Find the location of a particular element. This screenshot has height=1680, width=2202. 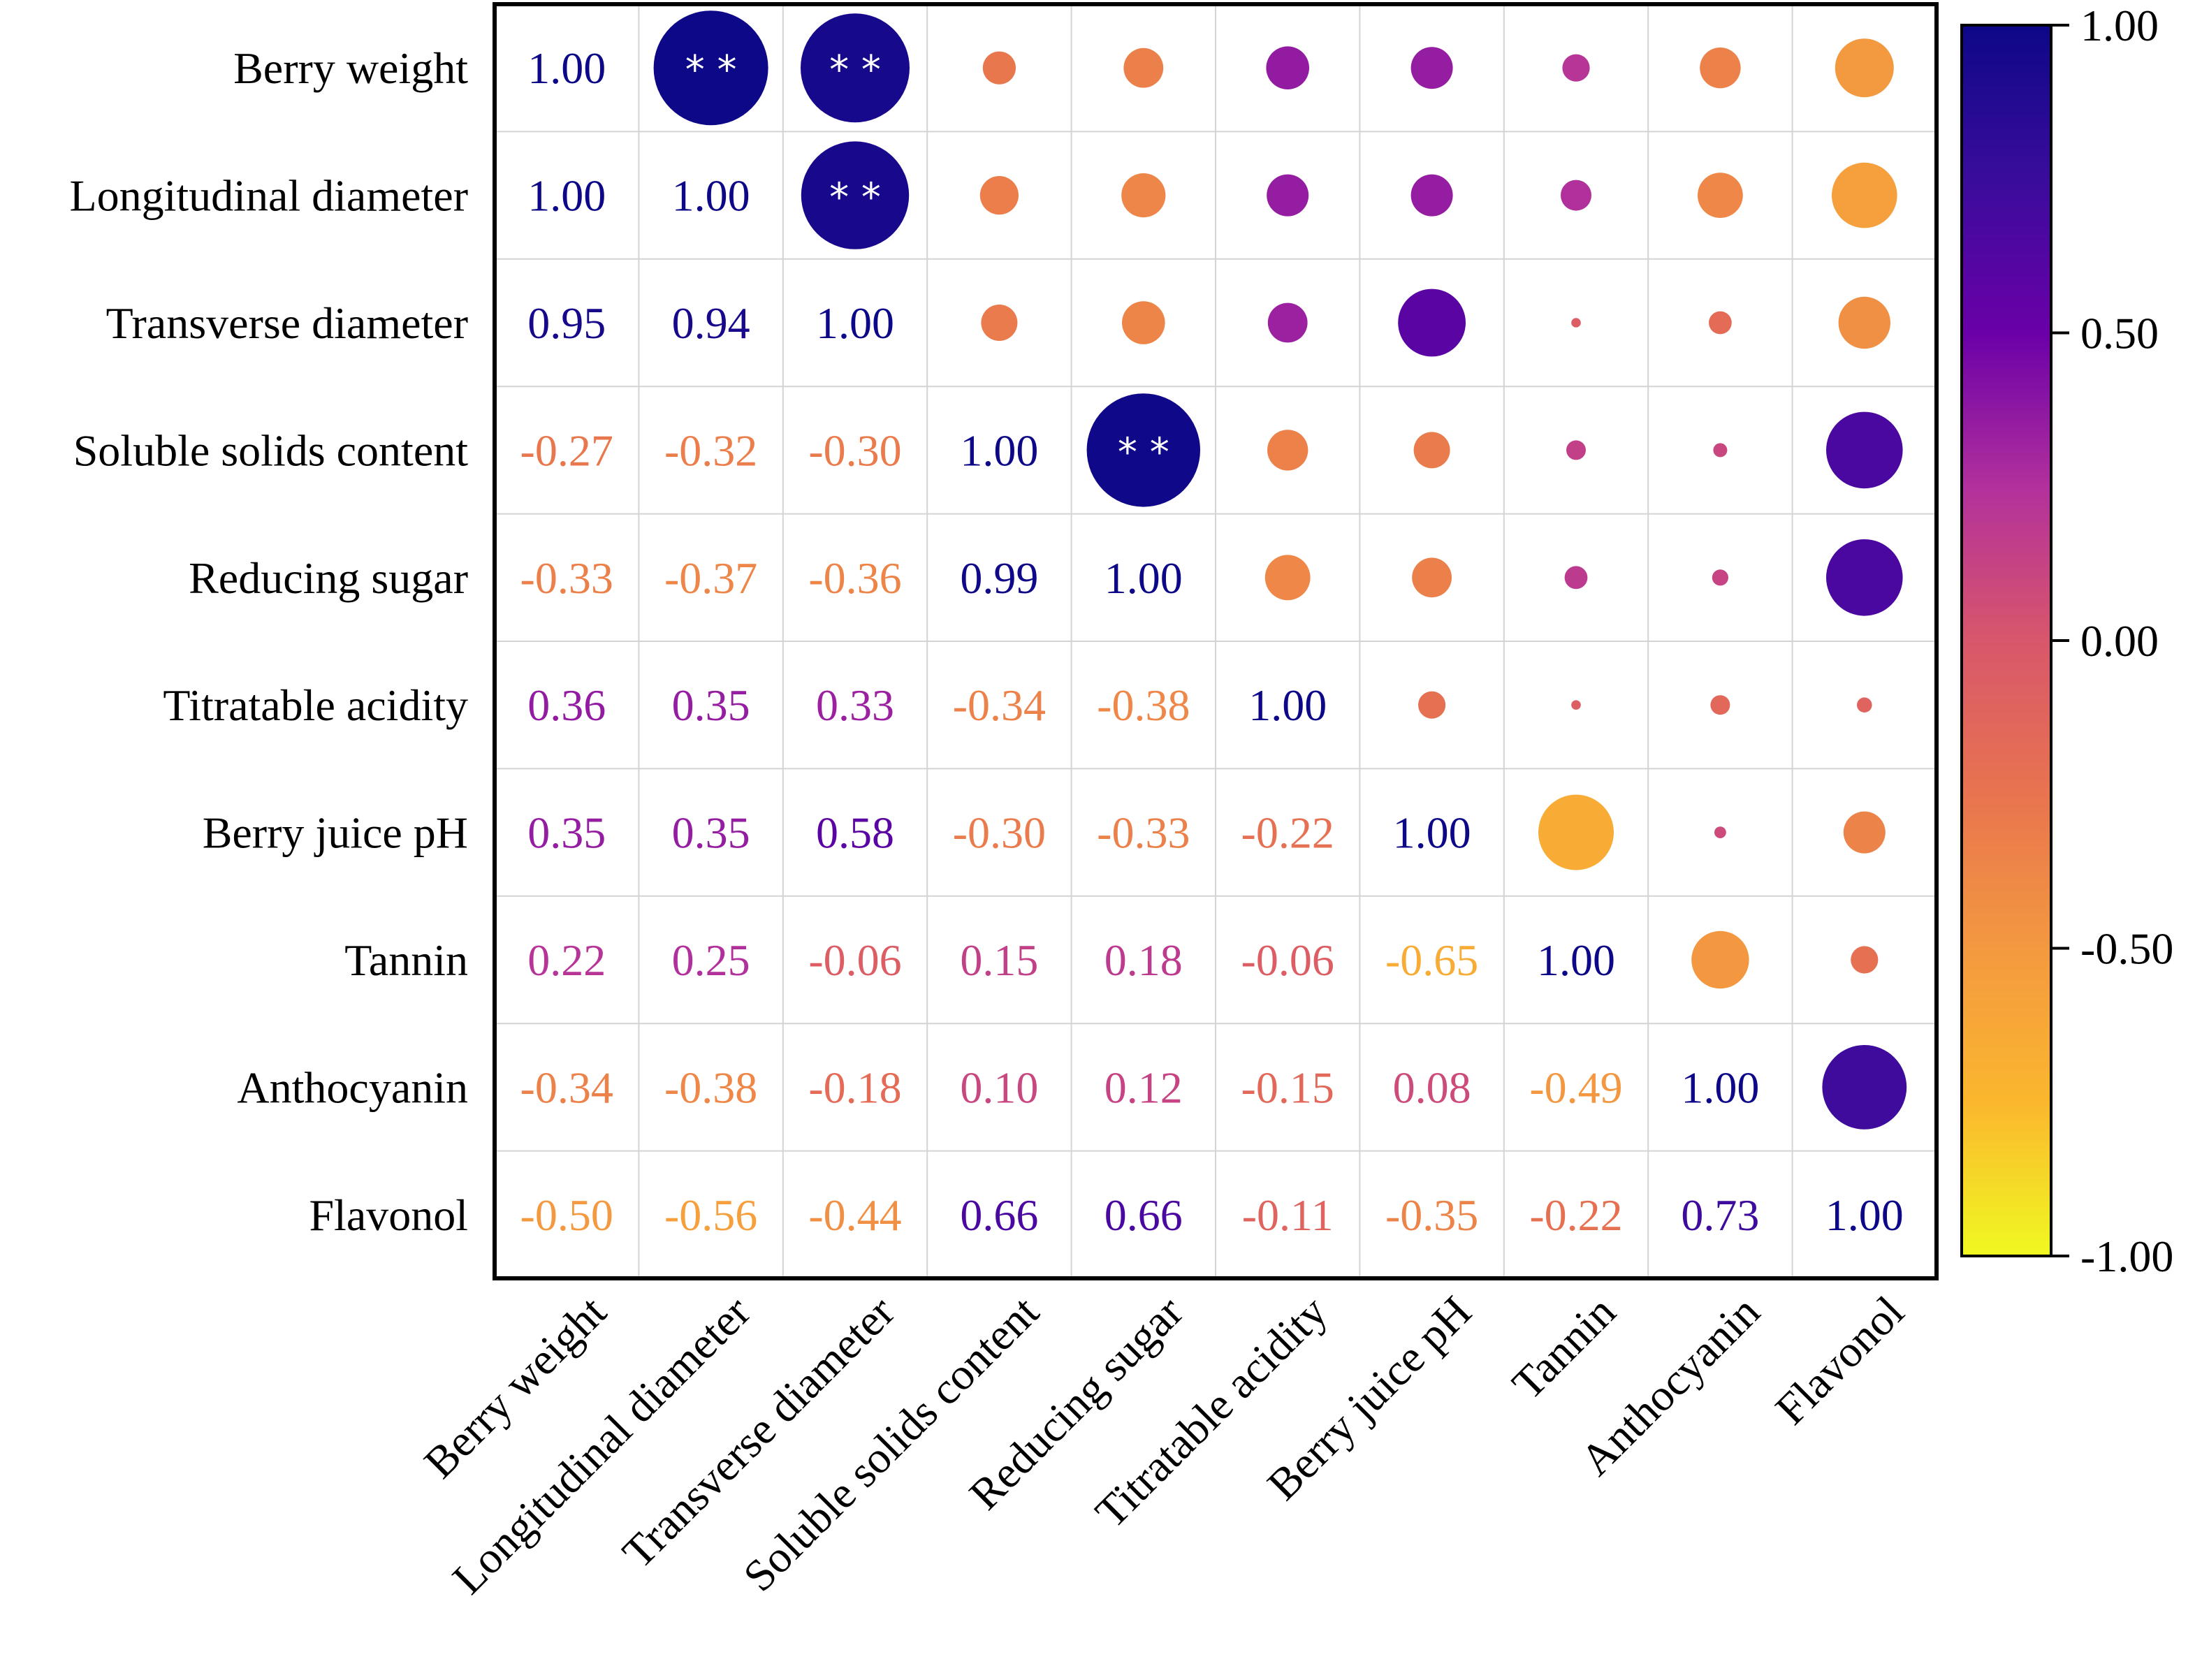

colorbar-tick-label: -0.50 is located at coordinates (2127, 949).